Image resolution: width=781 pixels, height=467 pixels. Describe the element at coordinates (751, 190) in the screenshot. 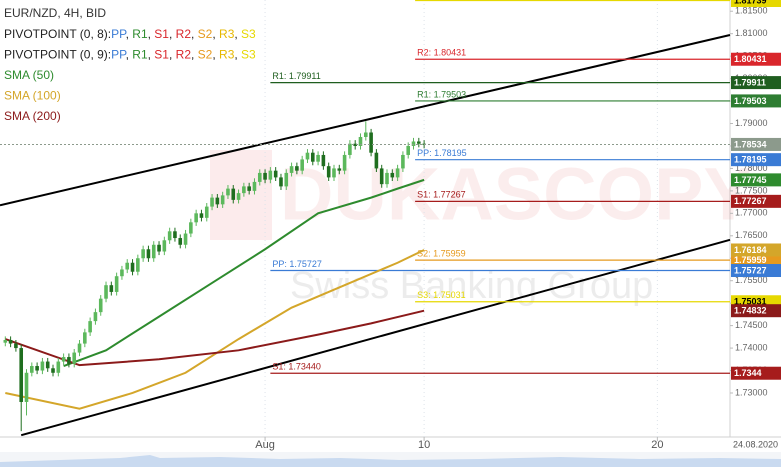

I see `y-tick-label: 1.77500` at that location.